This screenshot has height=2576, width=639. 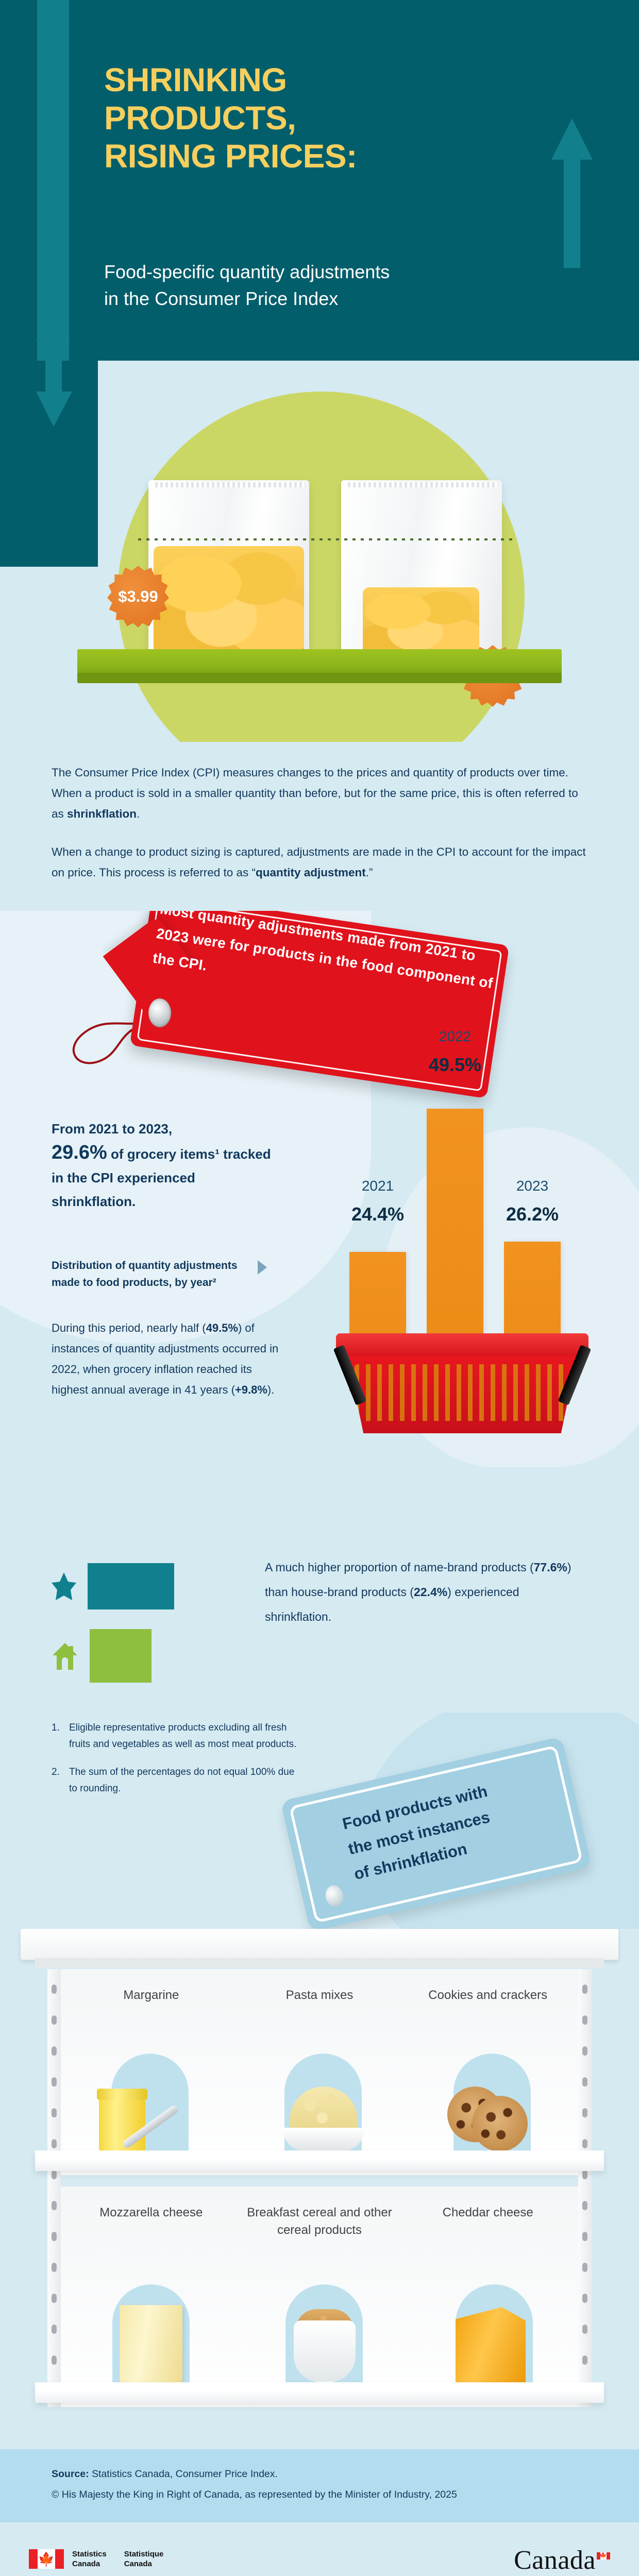 I want to click on footnote-number: 1., so click(x=56, y=1727).